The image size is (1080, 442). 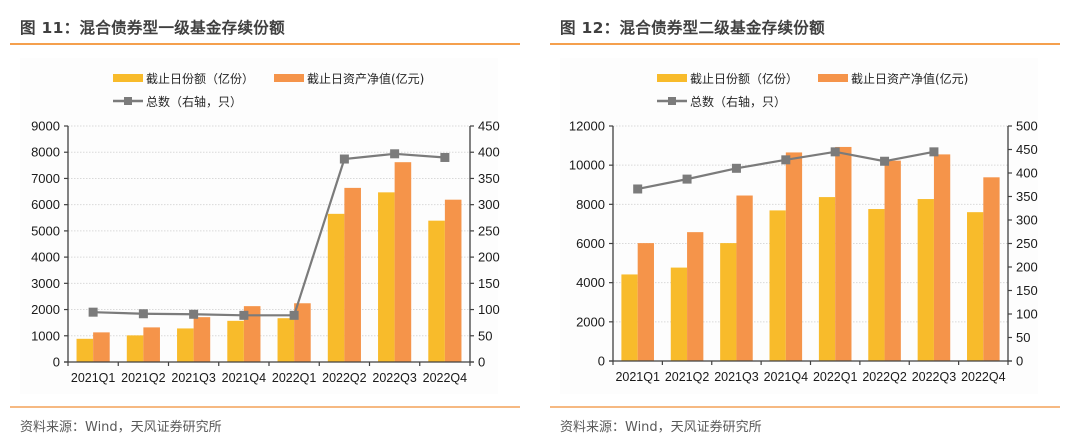 I want to click on legend-label-nav: 截止日资产净值(亿元), so click(x=909, y=78).